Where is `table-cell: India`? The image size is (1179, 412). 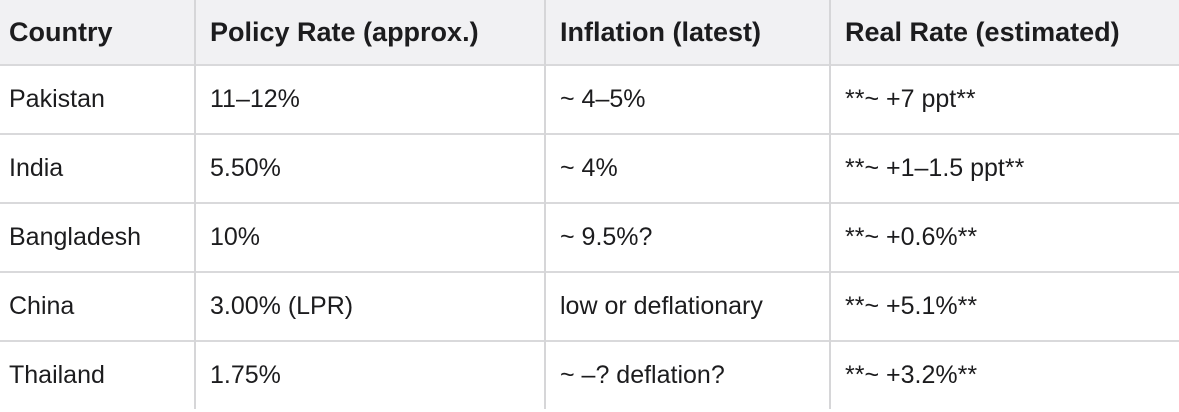 table-cell: India is located at coordinates (97, 168).